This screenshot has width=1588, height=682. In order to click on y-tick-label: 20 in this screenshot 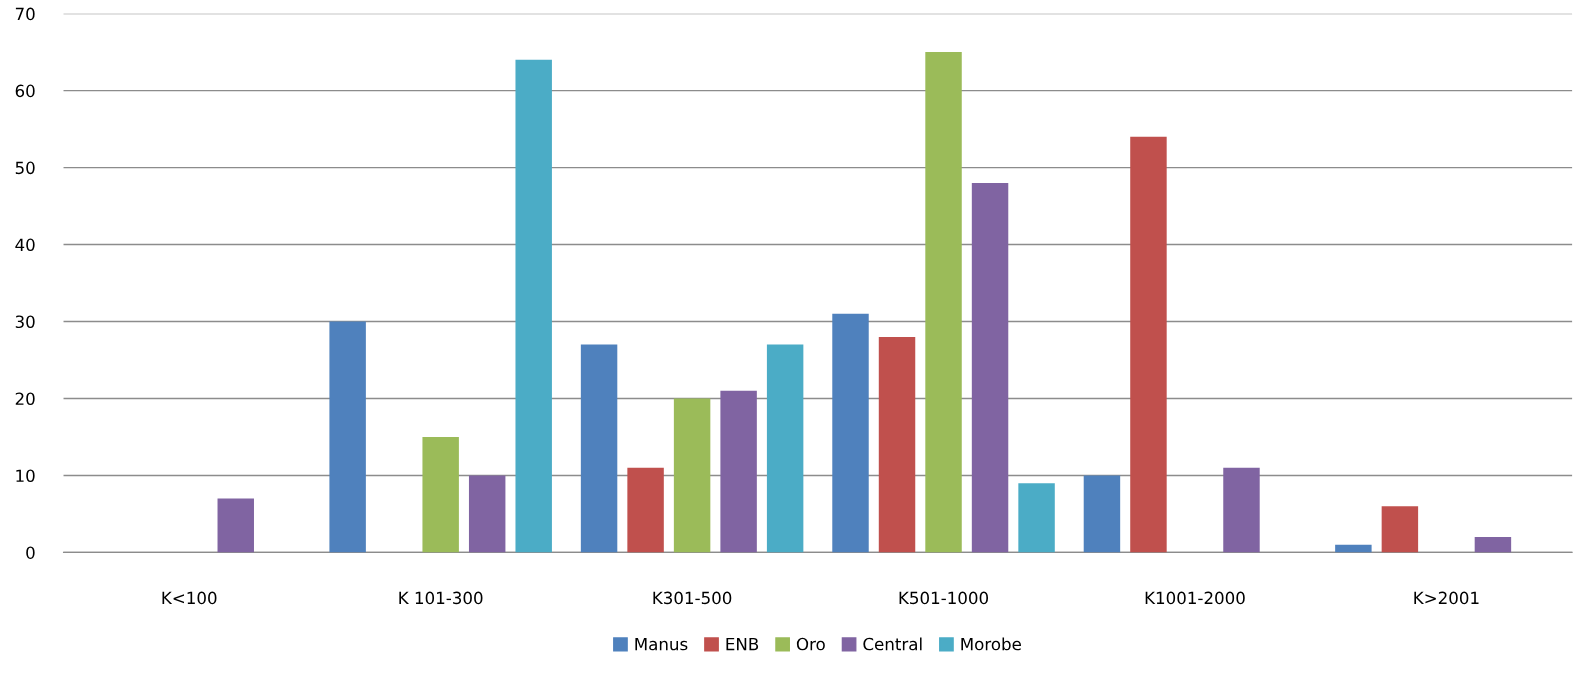, I will do `click(25, 399)`.